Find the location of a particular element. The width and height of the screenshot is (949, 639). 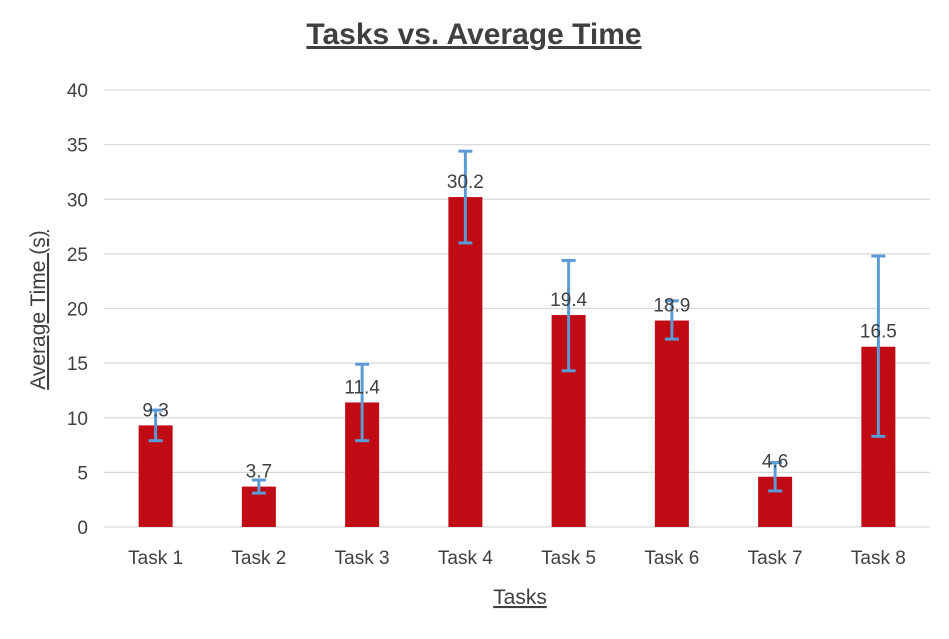

x-tick-label: Task 8 is located at coordinates (878, 558).